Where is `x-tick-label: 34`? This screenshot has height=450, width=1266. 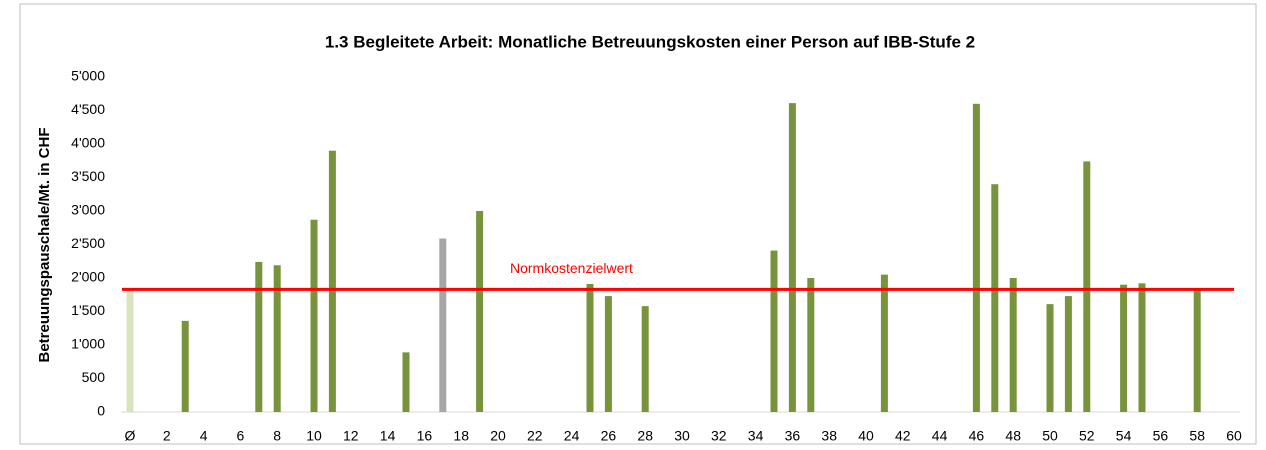 x-tick-label: 34 is located at coordinates (756, 436).